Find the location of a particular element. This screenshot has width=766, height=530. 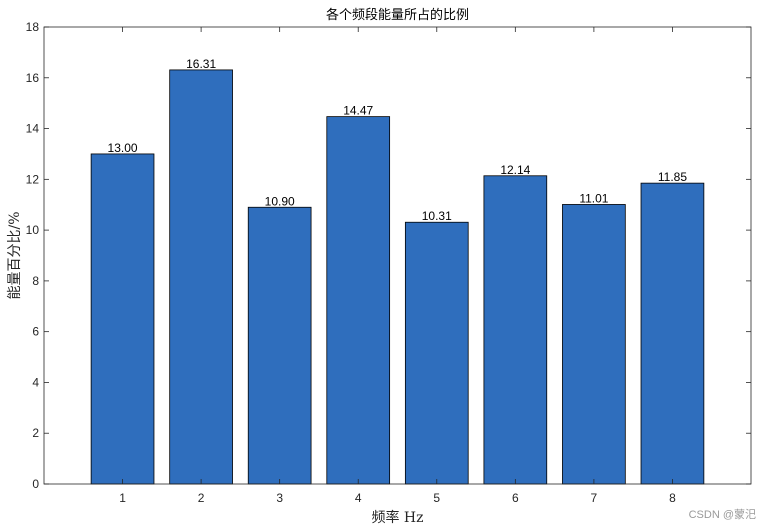

bar-value-label-4: 14.47 is located at coordinates (358, 111).